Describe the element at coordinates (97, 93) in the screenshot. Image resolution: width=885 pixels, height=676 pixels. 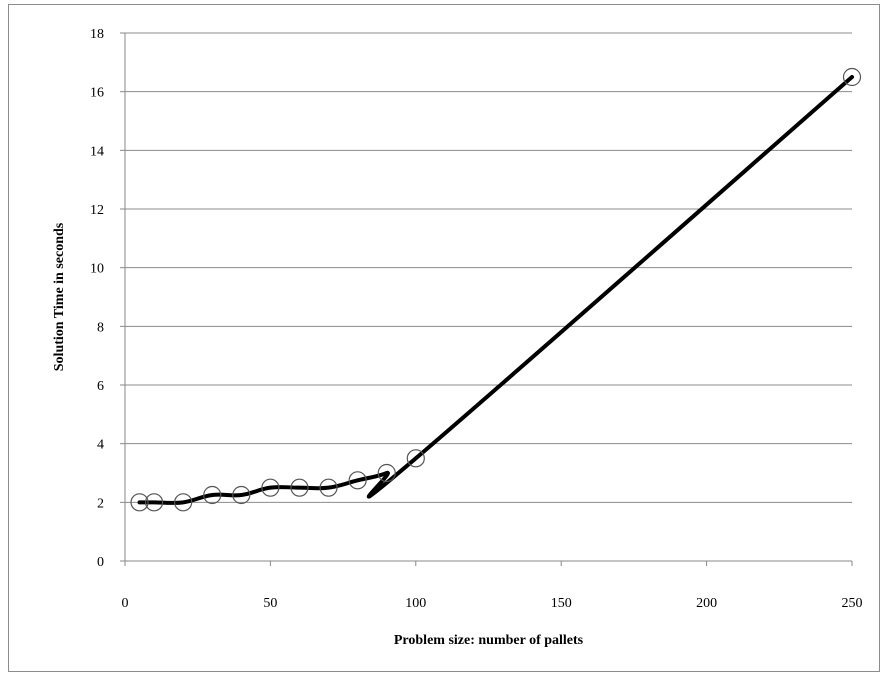
I see `y-tick-label: 16` at that location.